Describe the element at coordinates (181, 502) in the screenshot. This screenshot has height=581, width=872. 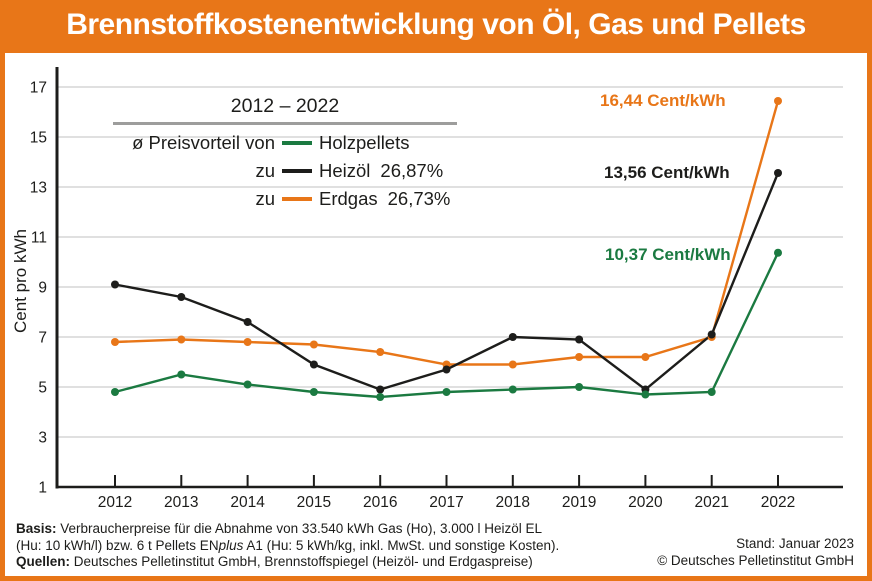
I see `x-tick-label: 2013` at that location.